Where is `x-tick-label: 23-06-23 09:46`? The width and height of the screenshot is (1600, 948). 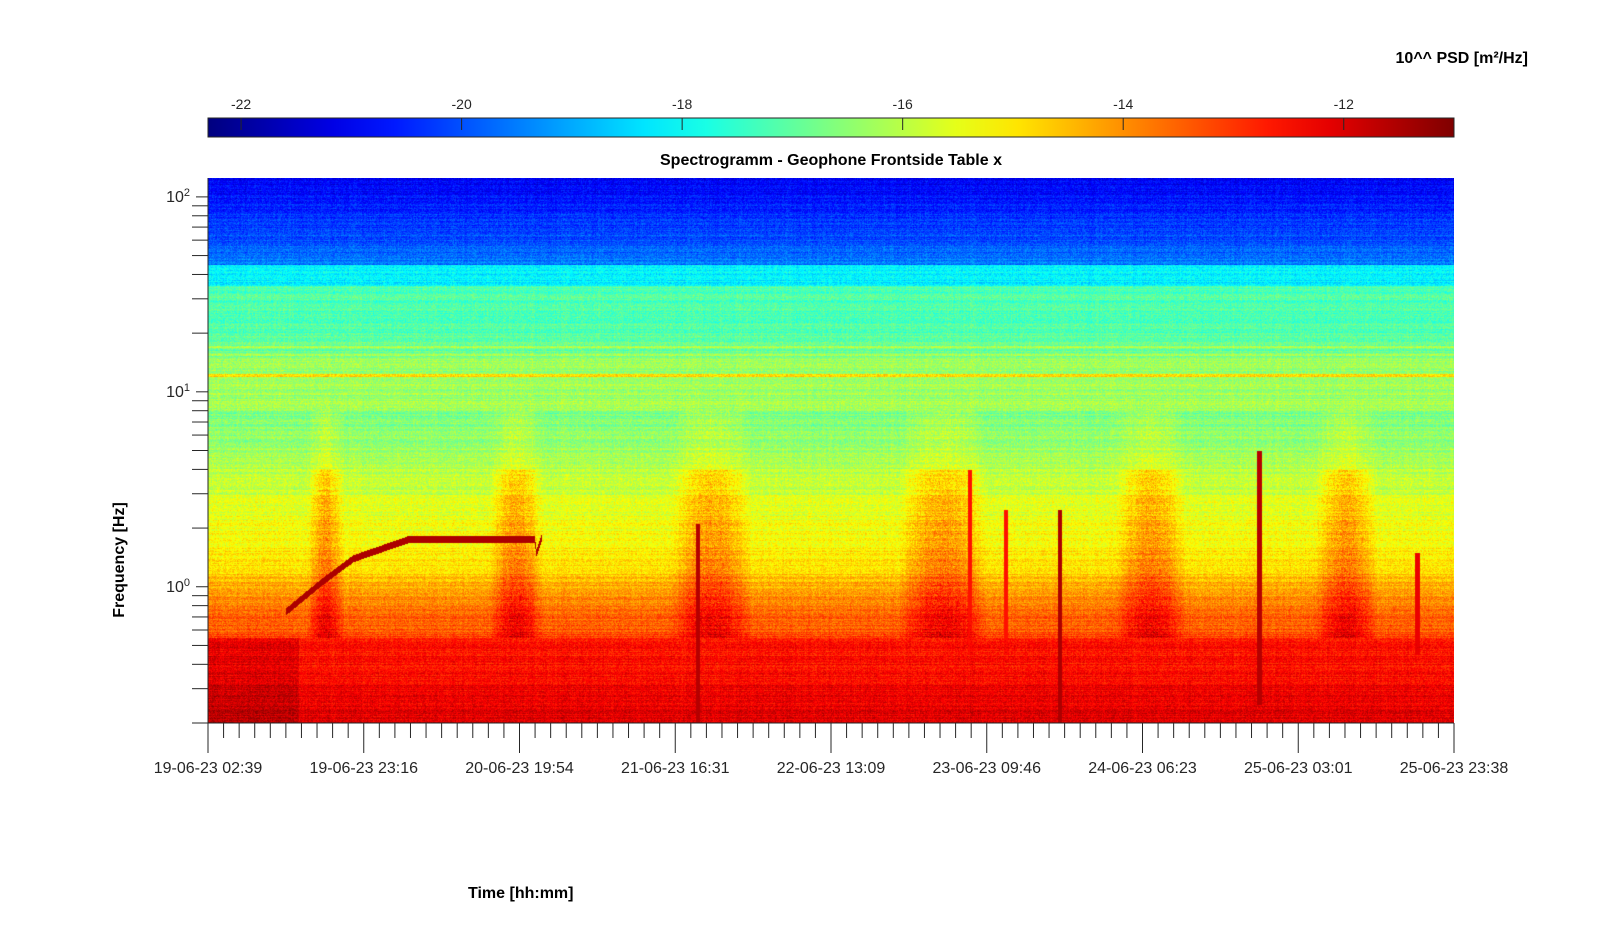
x-tick-label: 23-06-23 09:46 is located at coordinates (987, 768).